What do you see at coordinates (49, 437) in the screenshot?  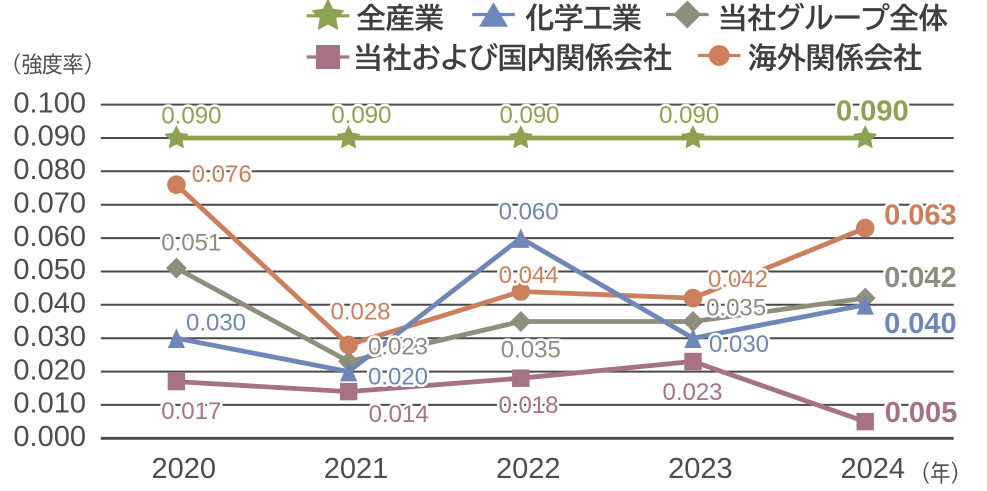 I see `svg-text: 0.000` at bounding box center [49, 437].